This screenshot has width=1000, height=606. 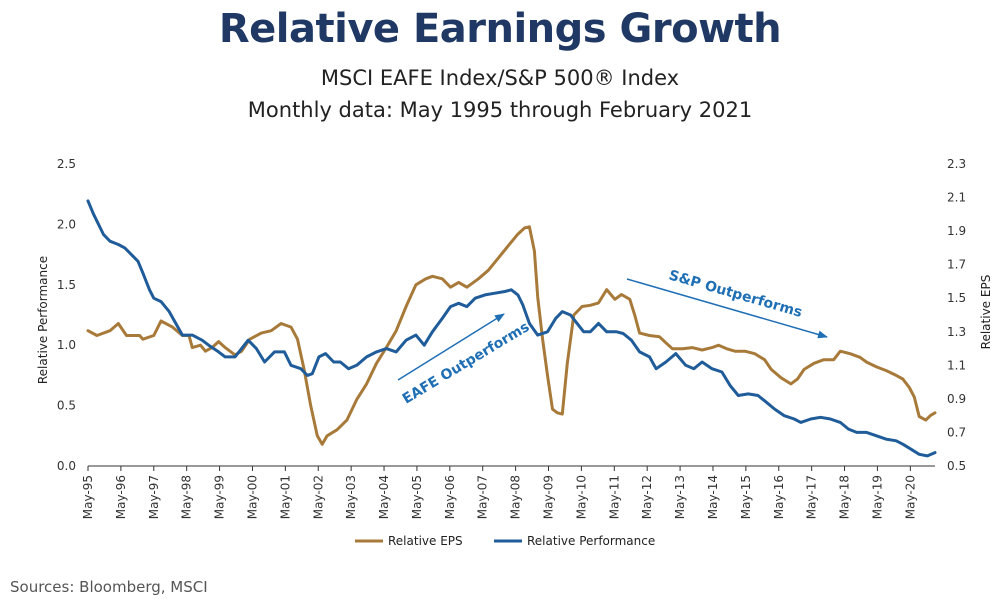 I want to click on s-and-p-outperforms-arrow, so click(x=727, y=308).